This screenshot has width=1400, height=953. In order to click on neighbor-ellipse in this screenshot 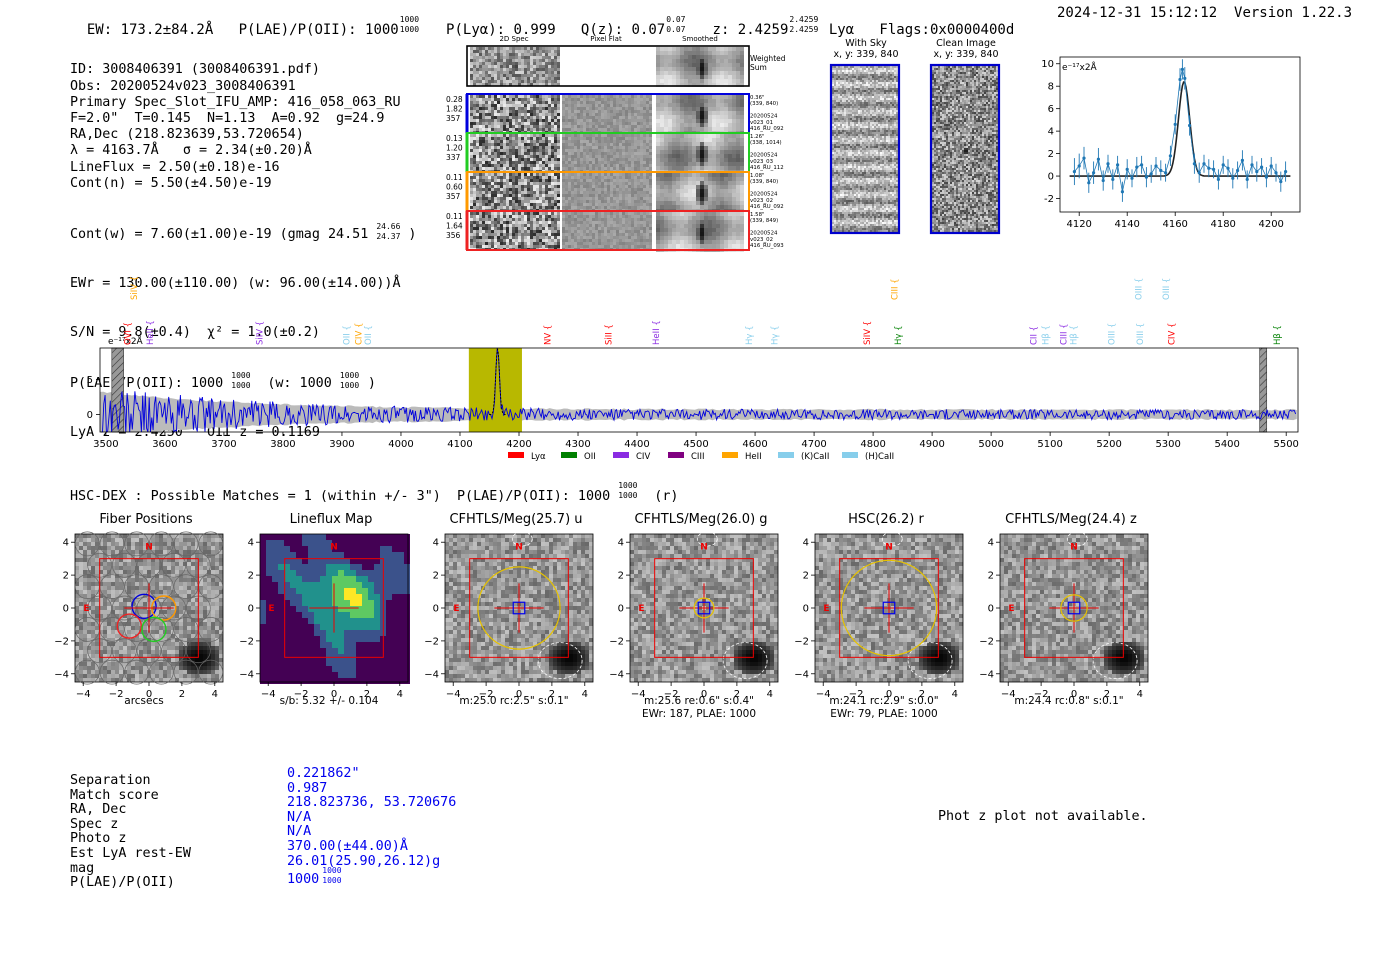, I will do `click(560, 661)`.